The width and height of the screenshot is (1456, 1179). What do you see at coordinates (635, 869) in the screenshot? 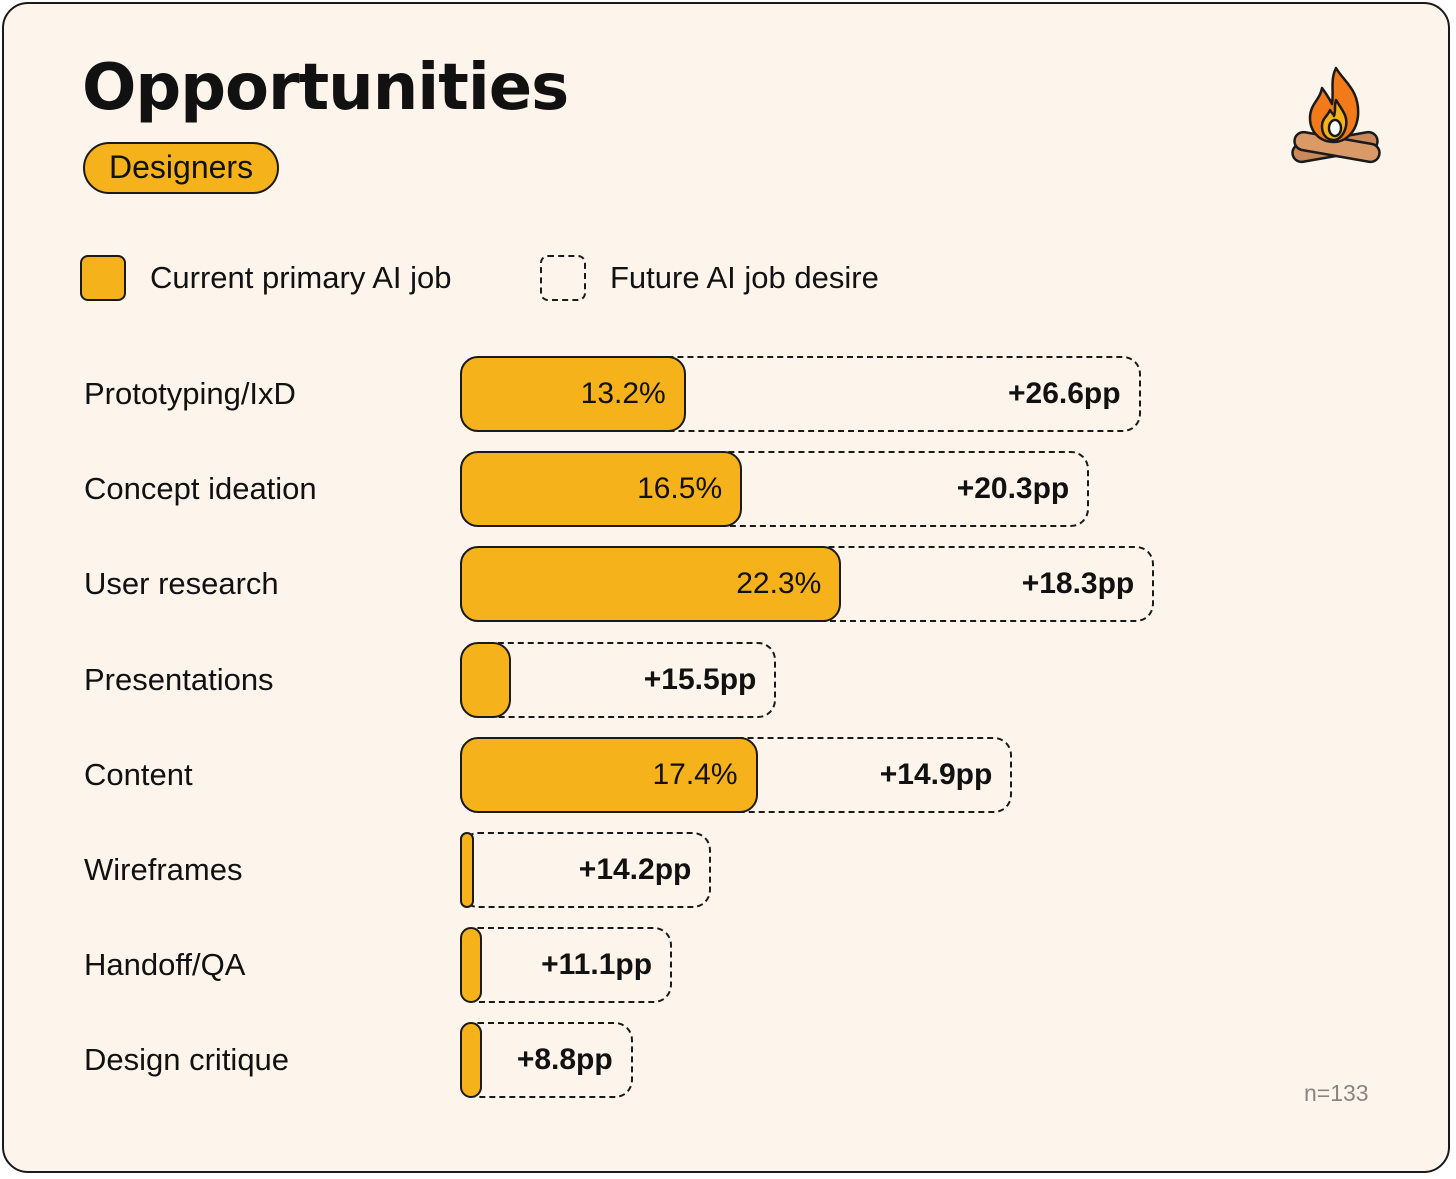
I see `increase-value-label: +14.2pp` at bounding box center [635, 869].